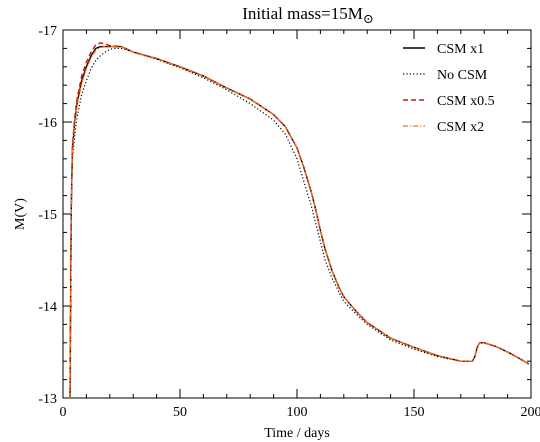 This screenshot has width=540, height=442. Describe the element at coordinates (47, 307) in the screenshot. I see `y-tick-label: -14` at that location.